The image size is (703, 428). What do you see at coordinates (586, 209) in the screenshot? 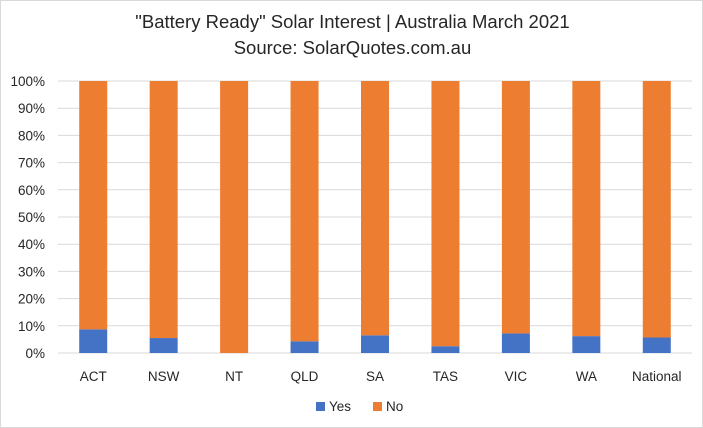
I see `bar-no-wa` at bounding box center [586, 209].